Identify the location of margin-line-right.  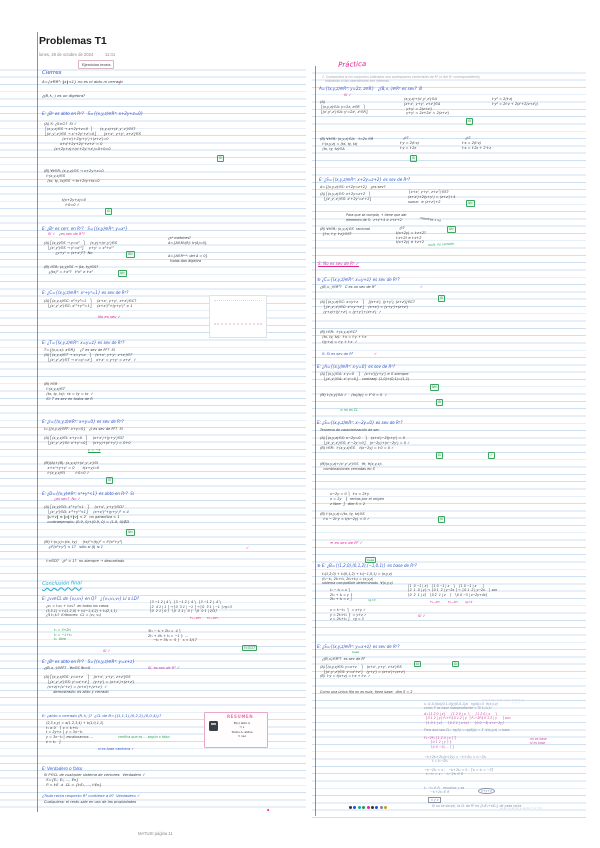
(316, 441).